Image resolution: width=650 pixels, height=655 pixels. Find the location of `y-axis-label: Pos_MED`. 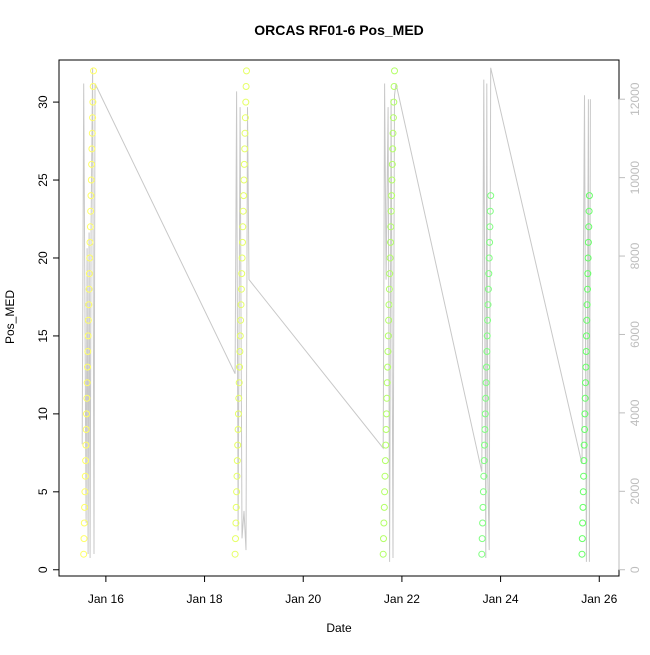

y-axis-label: Pos_MED is located at coordinates (10, 317).